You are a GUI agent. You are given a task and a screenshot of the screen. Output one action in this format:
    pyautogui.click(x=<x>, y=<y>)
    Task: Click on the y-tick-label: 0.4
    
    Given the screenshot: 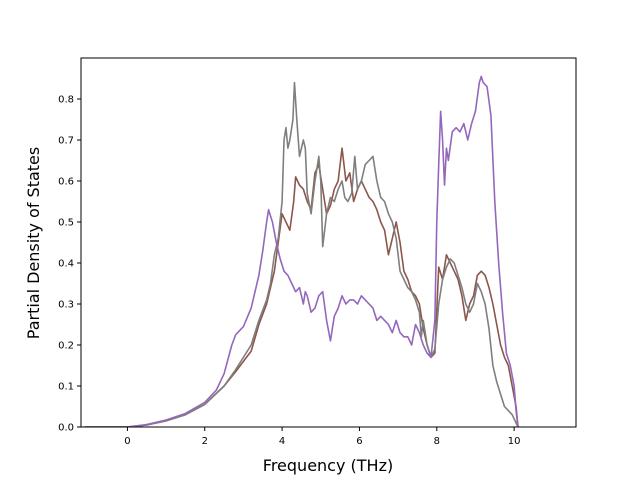 What is the action you would take?
    pyautogui.click(x=66, y=264)
    